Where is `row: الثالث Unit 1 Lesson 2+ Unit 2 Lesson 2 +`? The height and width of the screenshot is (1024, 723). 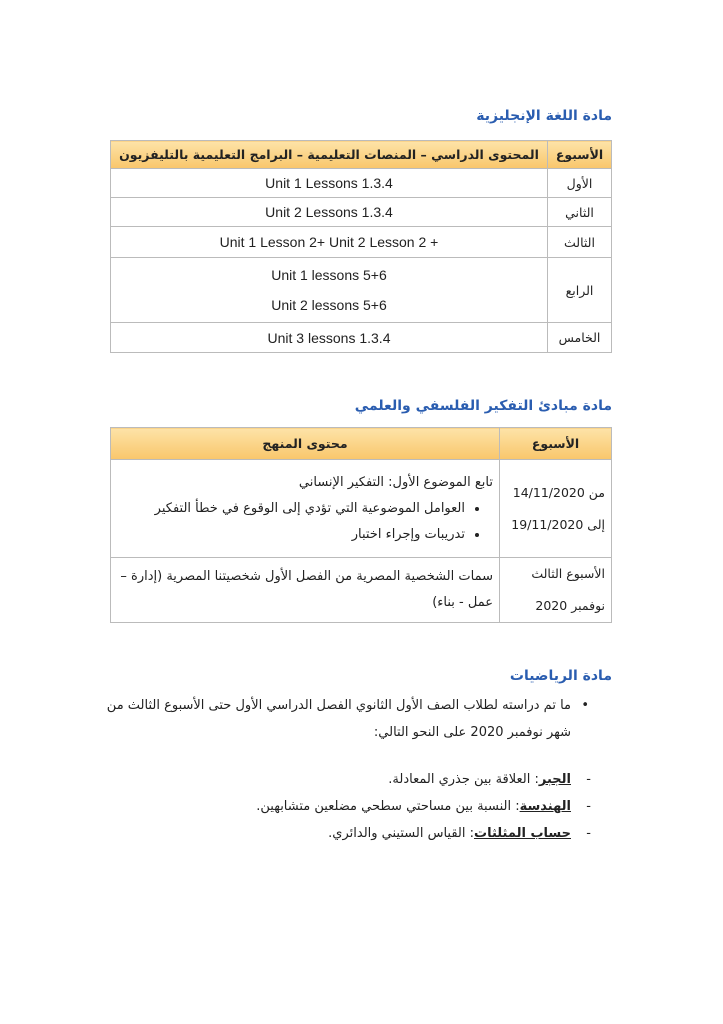
row: الثالث Unit 1 Lesson 2+ Unit 2 Lesson 2 + is located at coordinates (361, 242).